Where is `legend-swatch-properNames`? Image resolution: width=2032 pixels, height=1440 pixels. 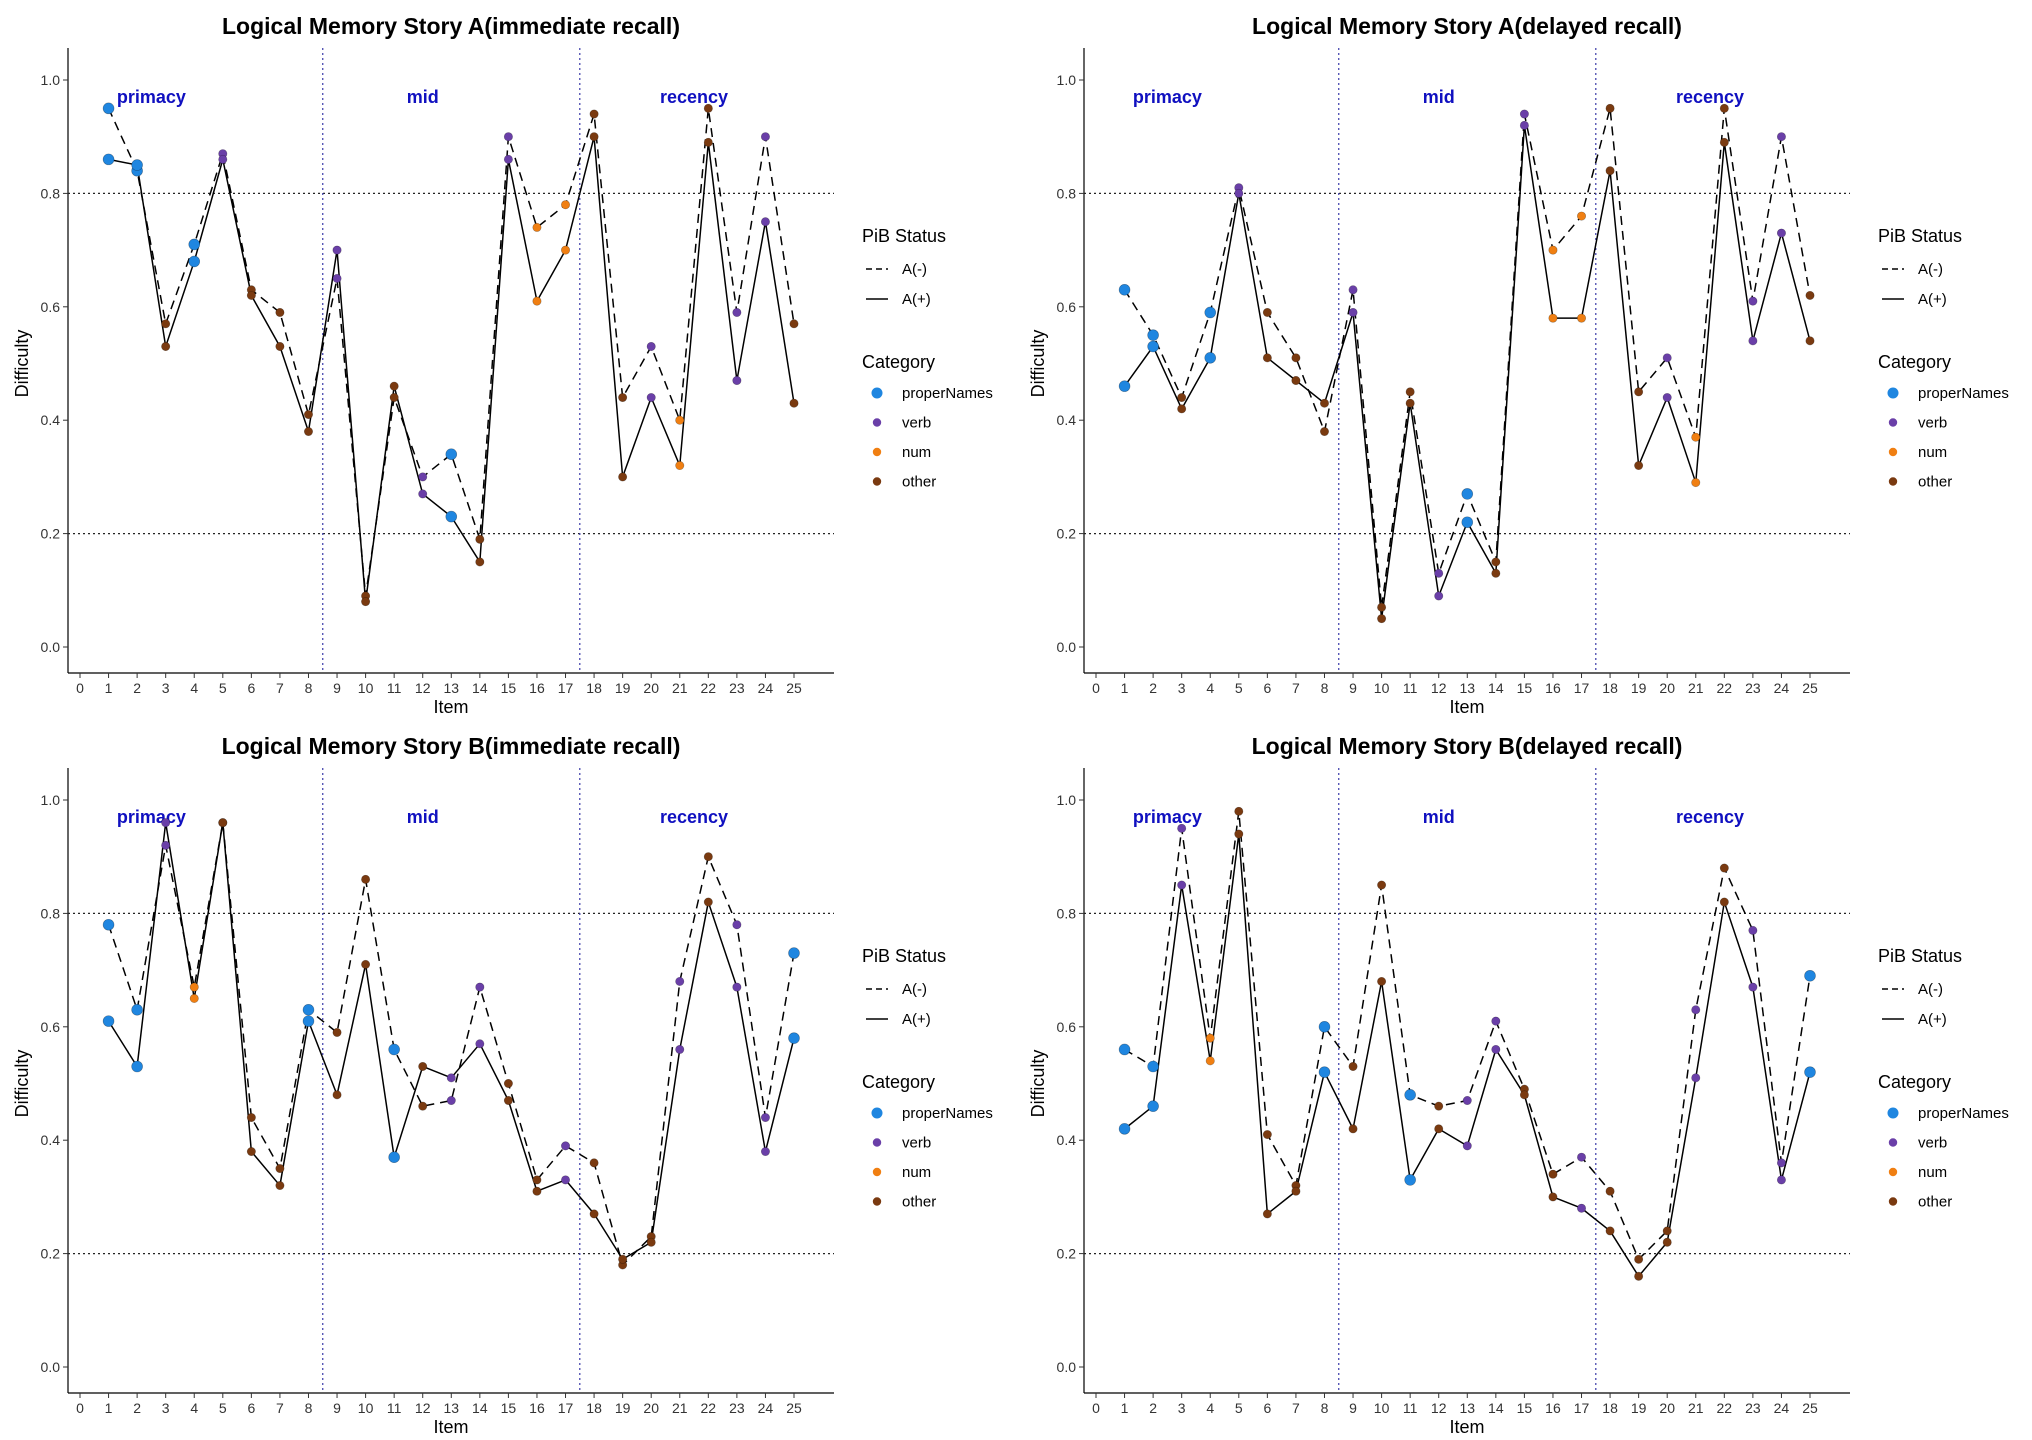
legend-swatch-properNames is located at coordinates (877, 1113).